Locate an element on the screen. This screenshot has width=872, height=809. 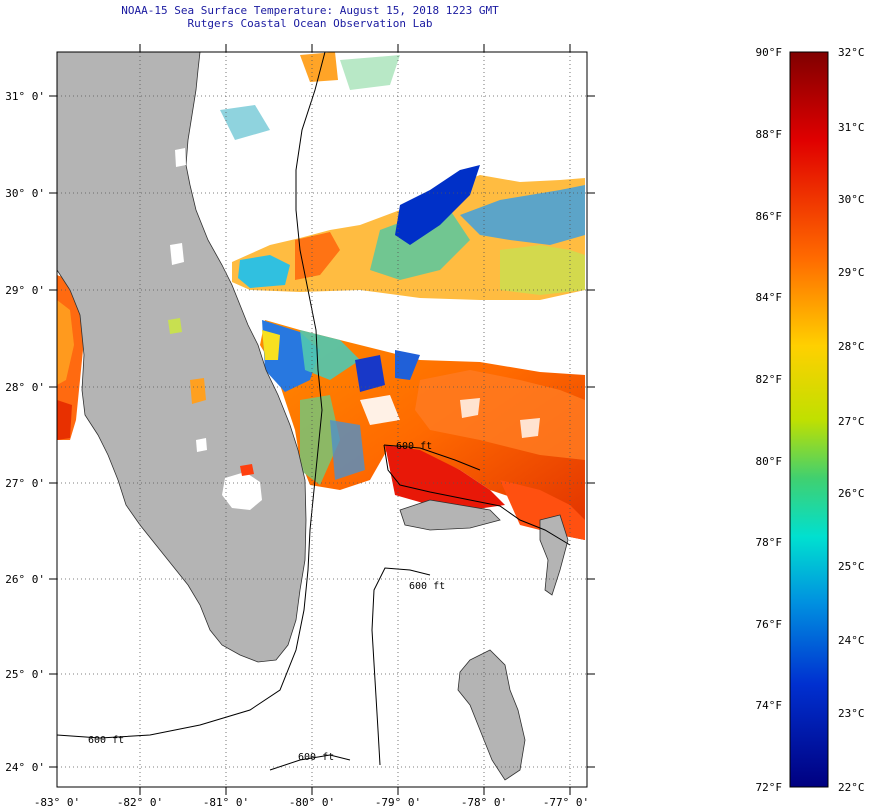
f-label: 76°F is located at coordinates (769, 624).